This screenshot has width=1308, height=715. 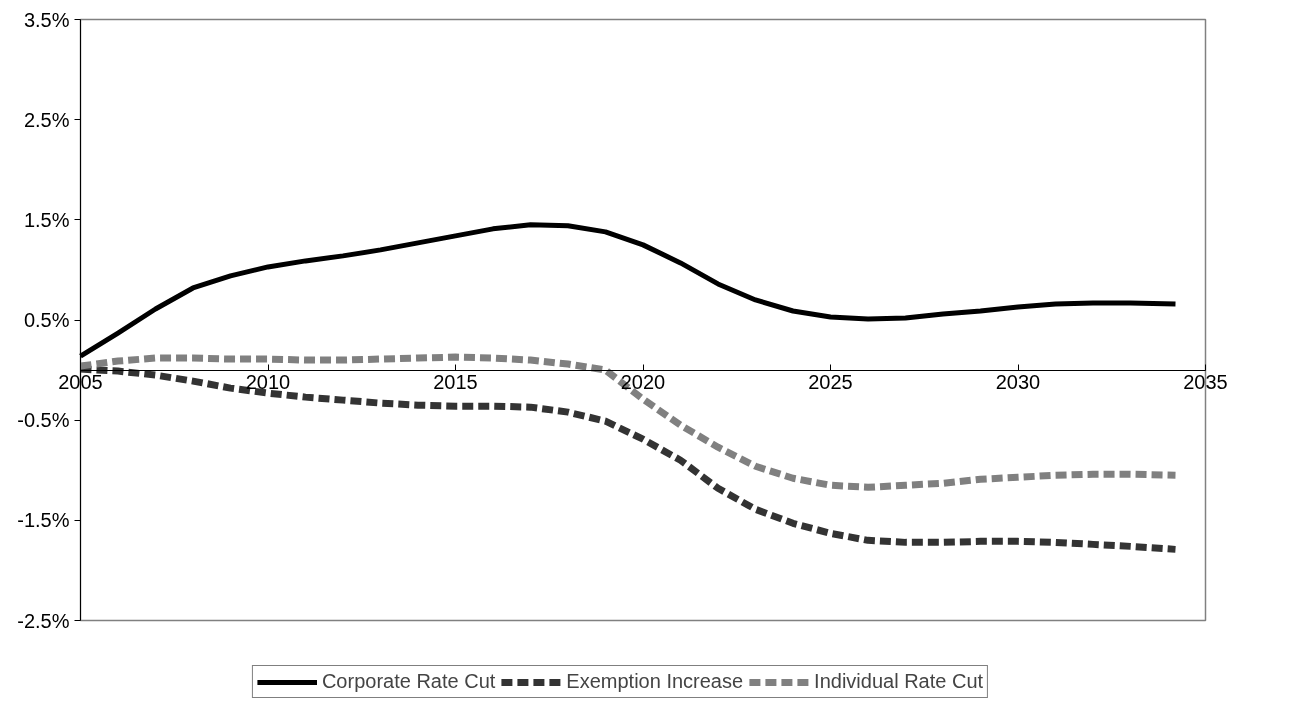 What do you see at coordinates (268, 382) in the screenshot?
I see `x-tick-label: 2010` at bounding box center [268, 382].